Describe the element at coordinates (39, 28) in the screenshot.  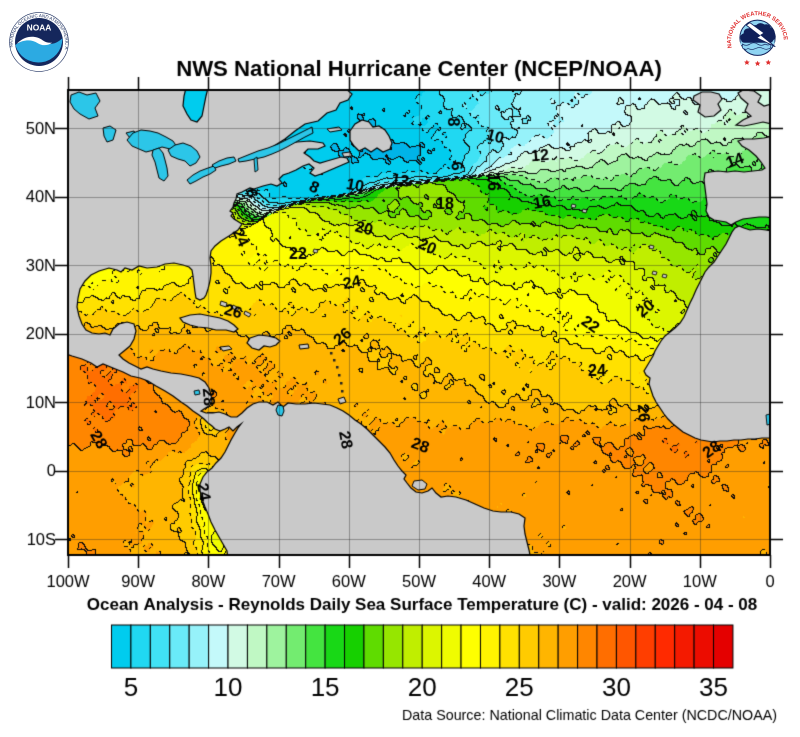
I see `svg-text: NOAA` at that location.